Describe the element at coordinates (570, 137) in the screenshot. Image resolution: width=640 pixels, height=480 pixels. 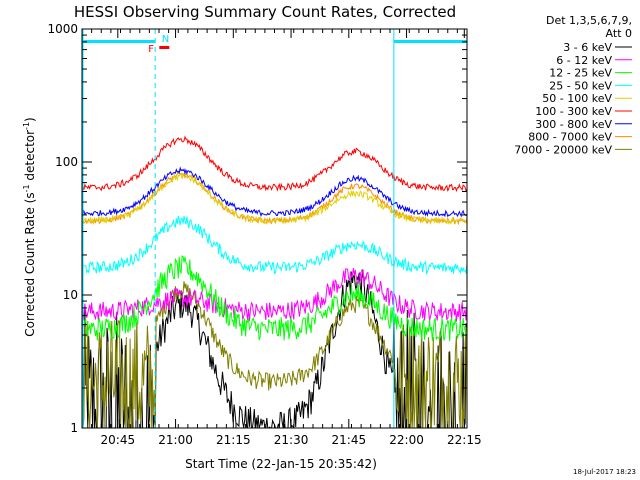
I see `legend-label: 800 - 7000 keV` at that location.